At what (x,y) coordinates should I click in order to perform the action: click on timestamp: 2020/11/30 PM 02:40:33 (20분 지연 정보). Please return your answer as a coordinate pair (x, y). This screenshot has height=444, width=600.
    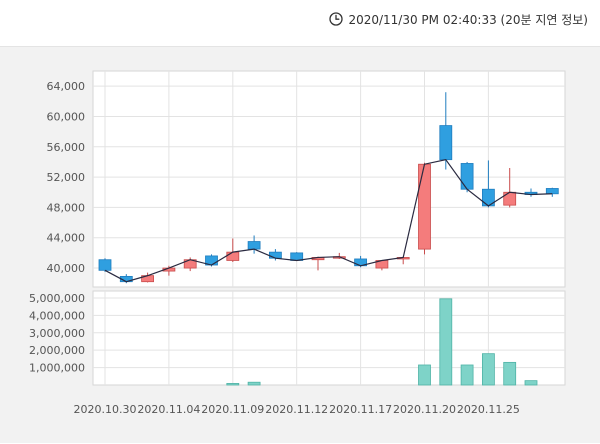
    Looking at the image, I should click on (458, 19).